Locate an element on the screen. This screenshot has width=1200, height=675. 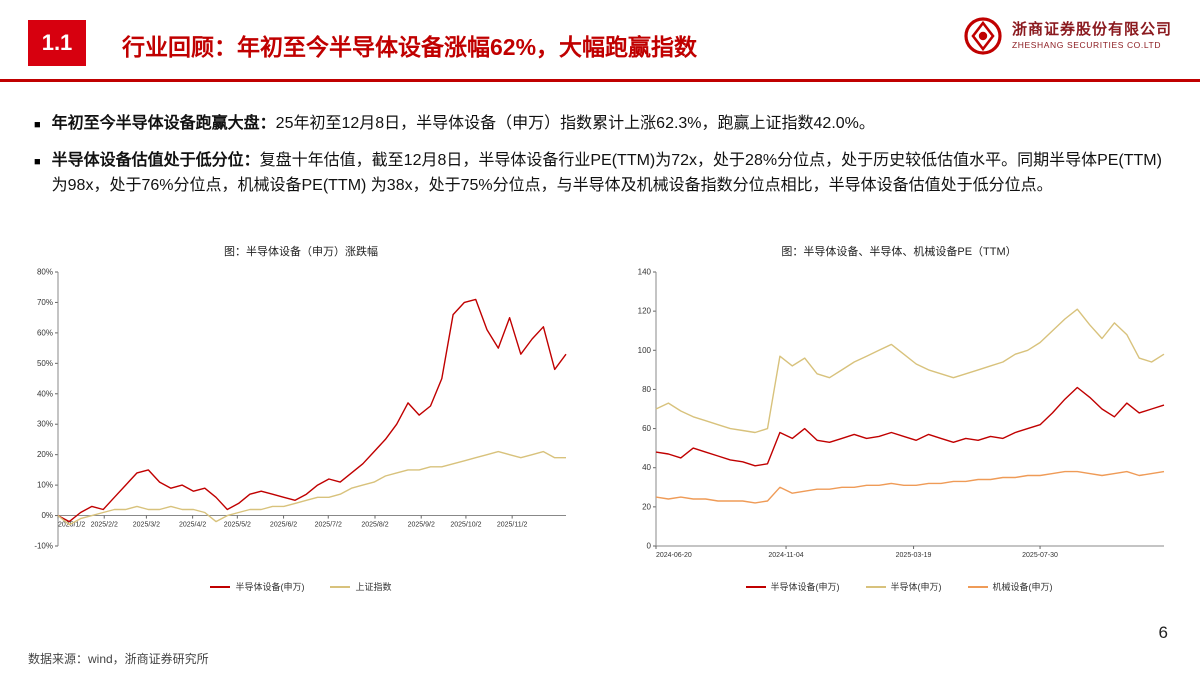
svg-text: 2025/11/2 is located at coordinates (512, 525).